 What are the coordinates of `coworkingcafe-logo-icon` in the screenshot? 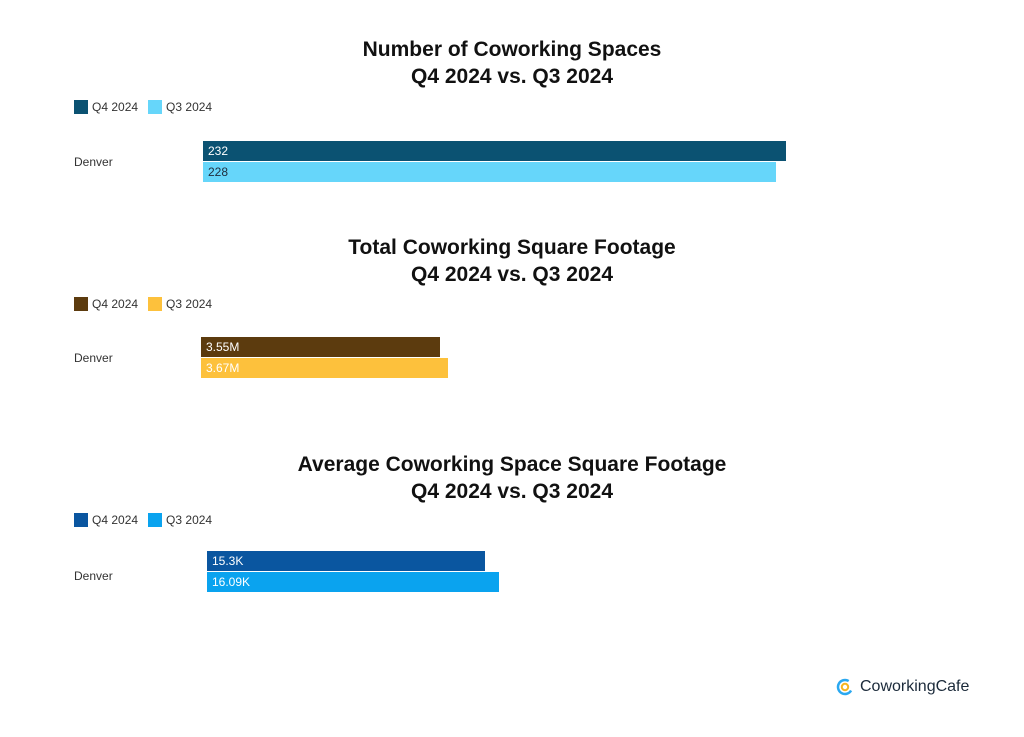 It's located at (845, 687).